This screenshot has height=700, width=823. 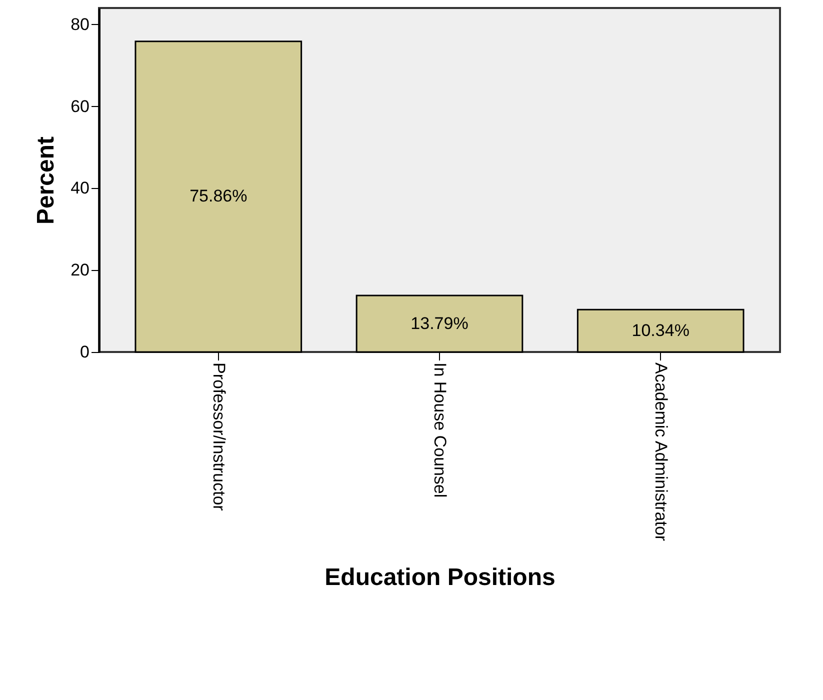 I want to click on x-tick-label: Professor/Instructor, so click(x=218, y=437).